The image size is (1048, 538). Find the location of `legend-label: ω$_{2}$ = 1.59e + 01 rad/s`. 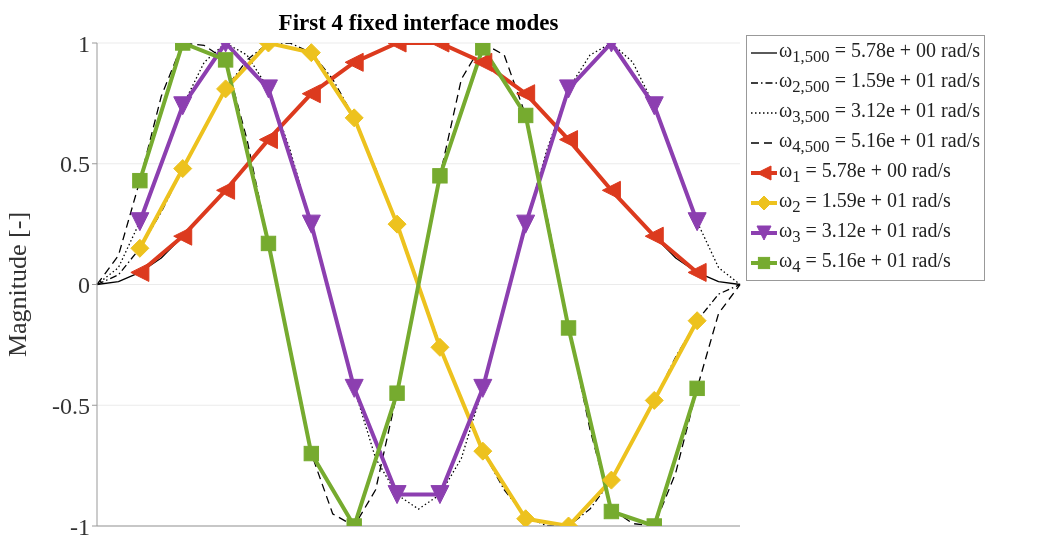

legend-label: ω$_{2}$ = 1.59e + 01 rad/s is located at coordinates (865, 203).